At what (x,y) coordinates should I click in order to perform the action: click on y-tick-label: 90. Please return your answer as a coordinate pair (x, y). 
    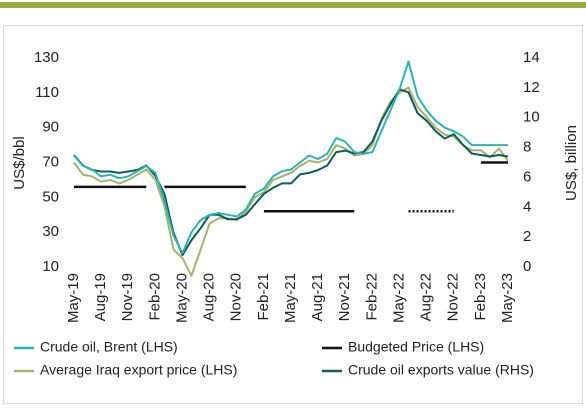
    Looking at the image, I should click on (50, 127).